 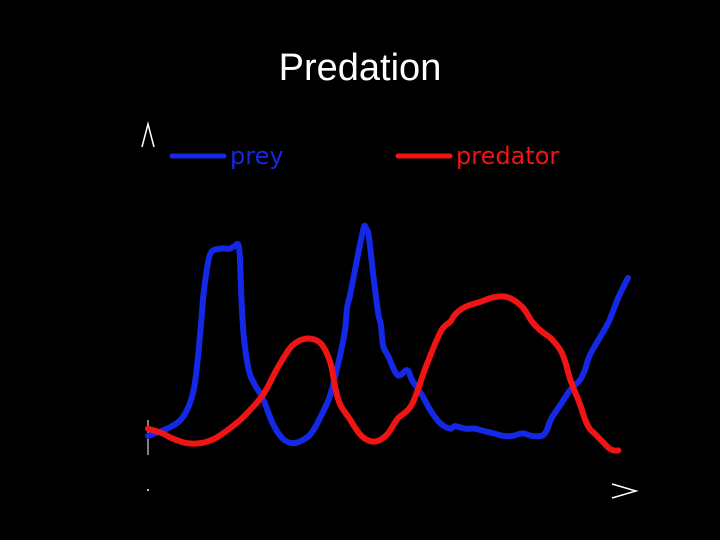 What do you see at coordinates (360, 68) in the screenshot?
I see `slide-title: Predation` at bounding box center [360, 68].